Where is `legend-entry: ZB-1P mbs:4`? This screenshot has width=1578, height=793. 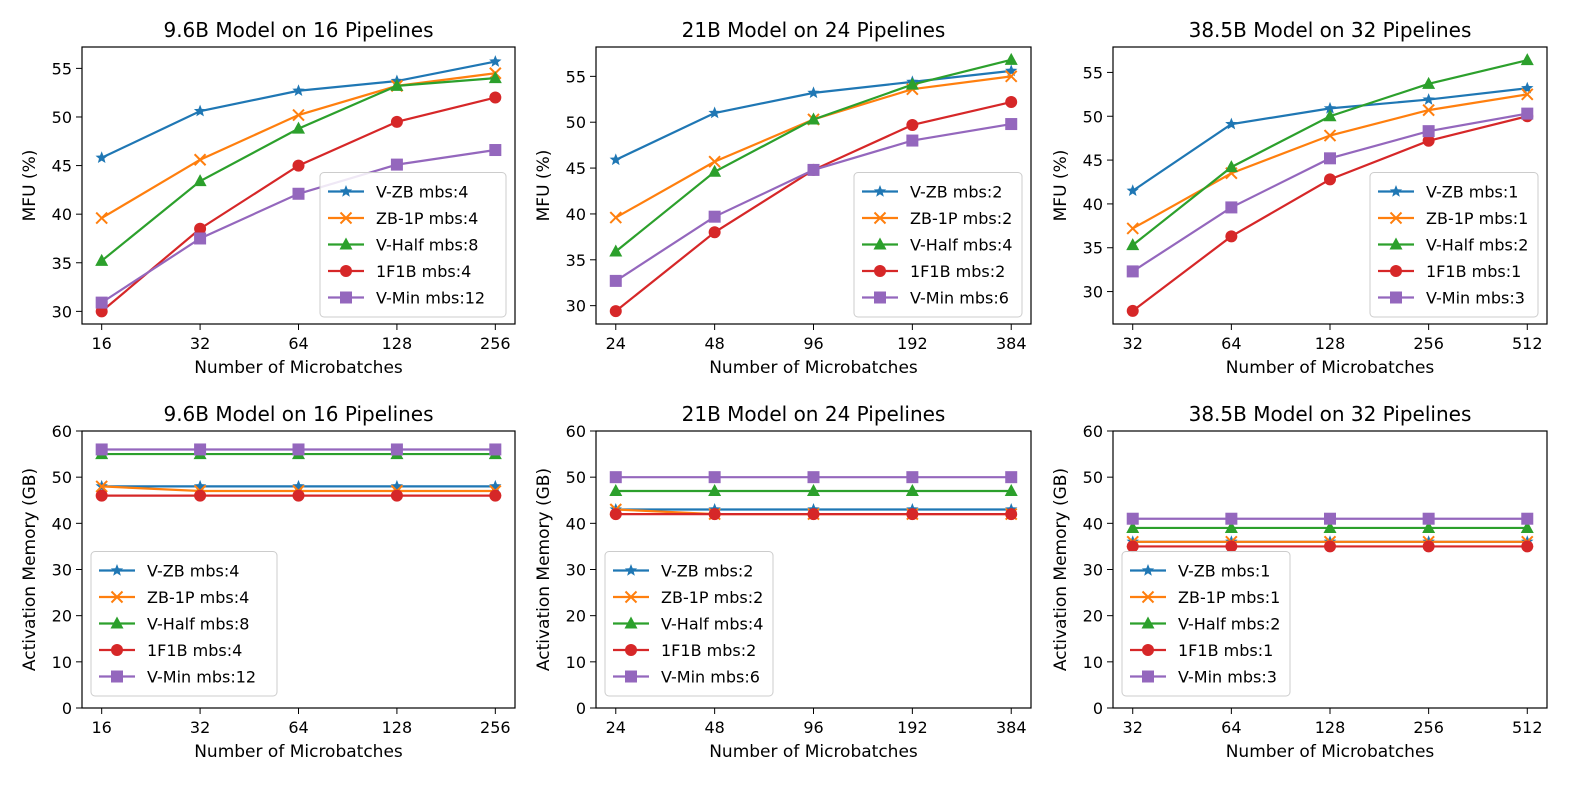
legend-entry: ZB-1P mbs:4 is located at coordinates (403, 218).